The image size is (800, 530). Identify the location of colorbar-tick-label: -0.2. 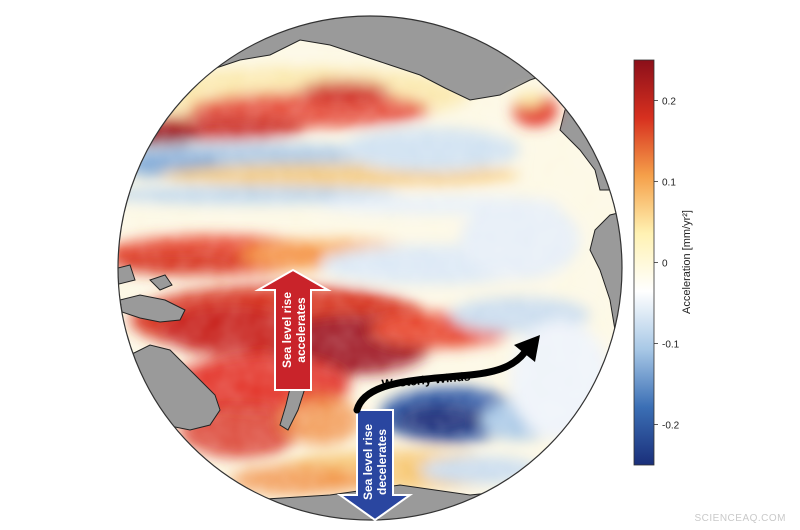
(671, 426).